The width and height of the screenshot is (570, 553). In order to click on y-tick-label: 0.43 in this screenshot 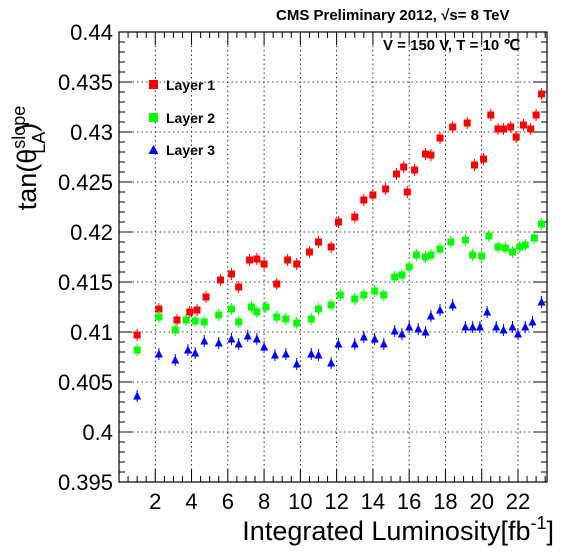, I will do `click(91, 132)`.